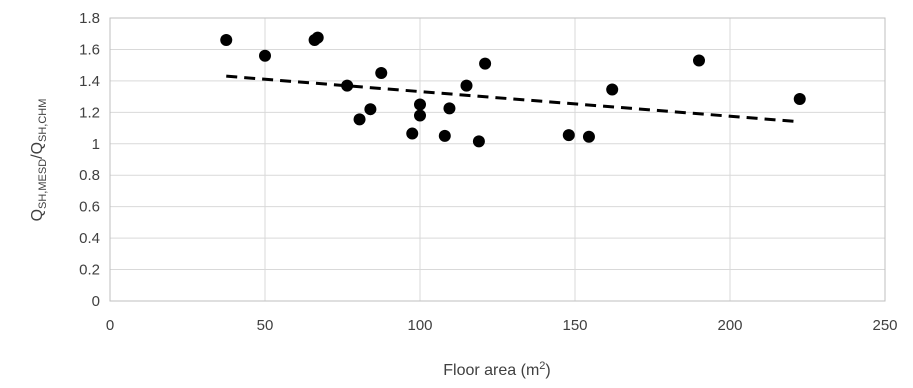 The image size is (913, 388). I want to click on y-tick-label: 0, so click(96, 301).